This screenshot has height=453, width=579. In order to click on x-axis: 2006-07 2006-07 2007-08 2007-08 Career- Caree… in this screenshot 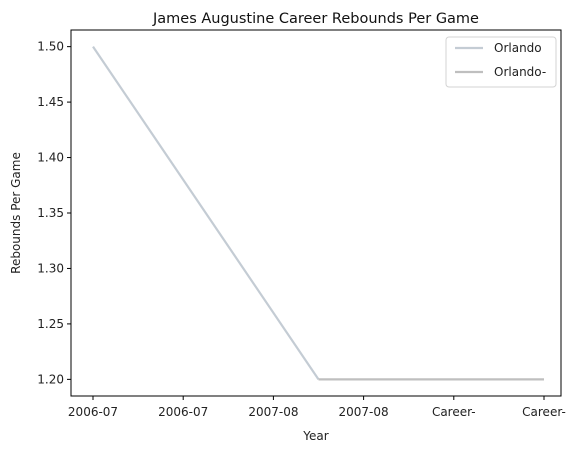, I will do `click(317, 407)`.